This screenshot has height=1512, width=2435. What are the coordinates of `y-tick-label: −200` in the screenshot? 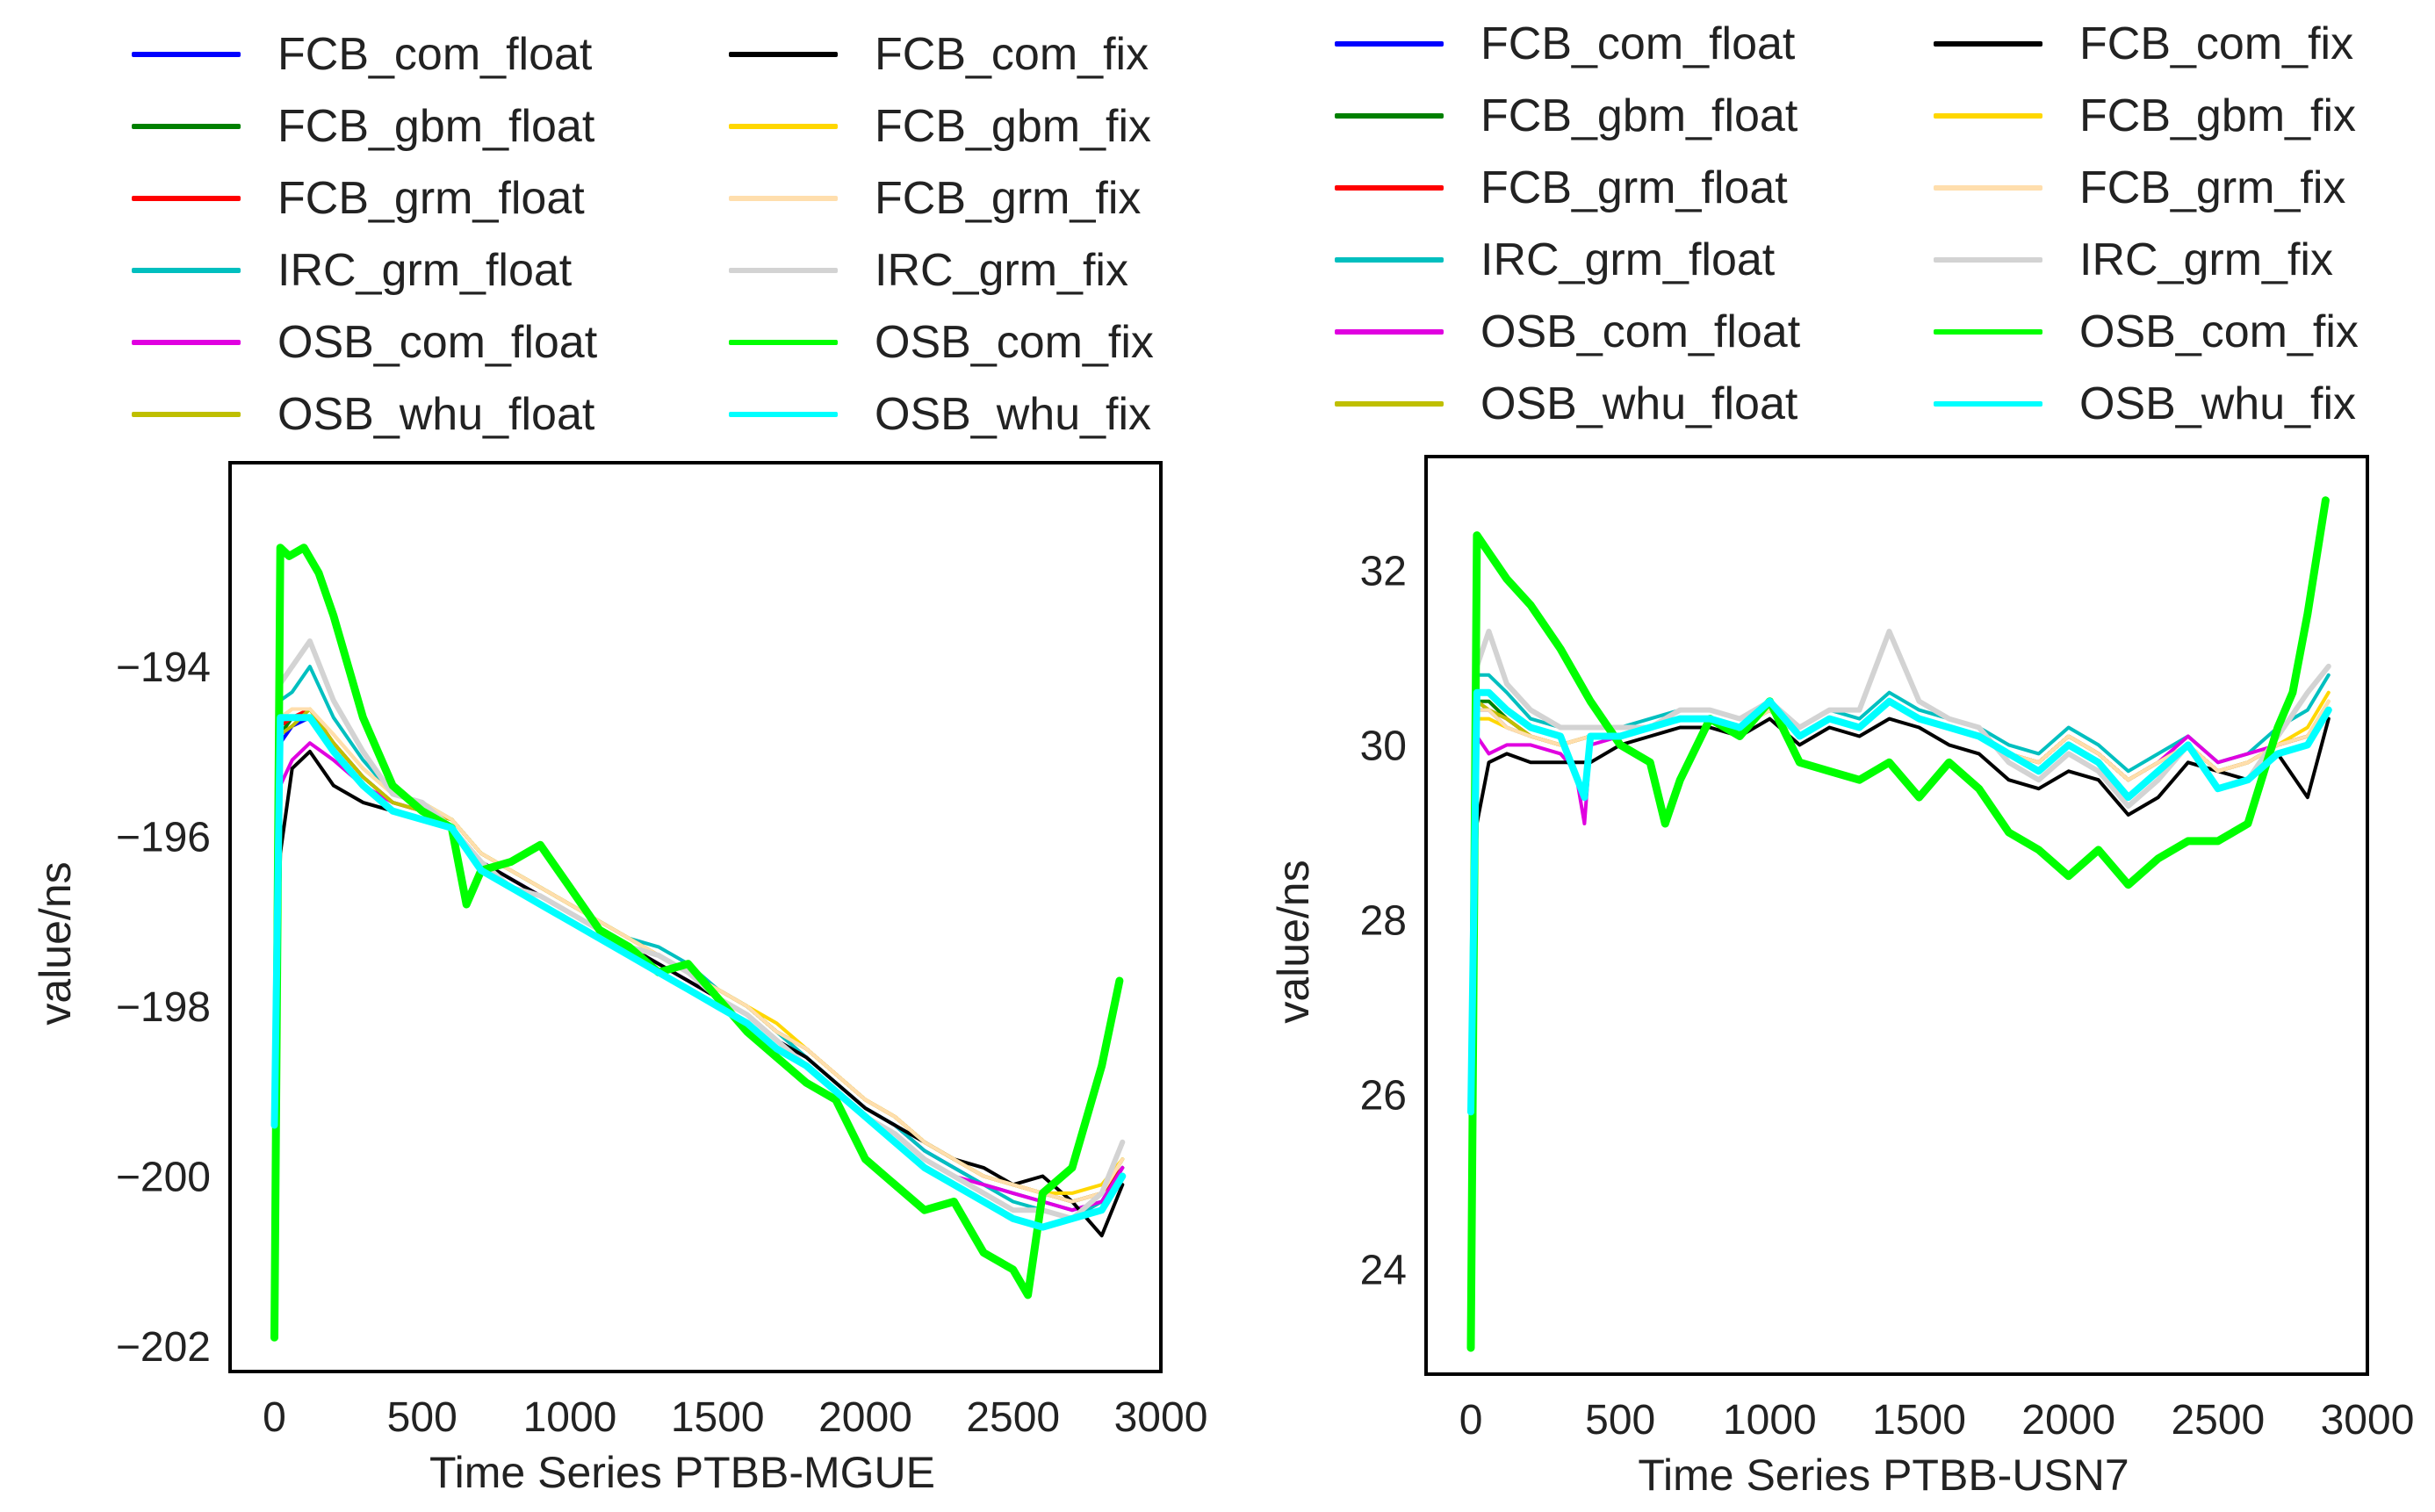 It's located at (163, 1178).